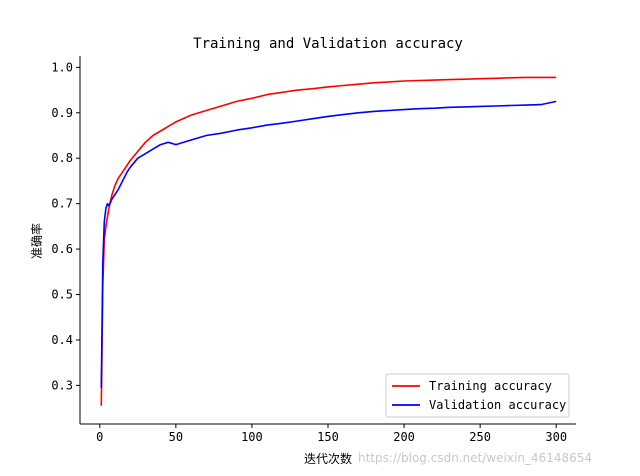  What do you see at coordinates (404, 437) in the screenshot?
I see `x-tick-label: 200` at bounding box center [404, 437].